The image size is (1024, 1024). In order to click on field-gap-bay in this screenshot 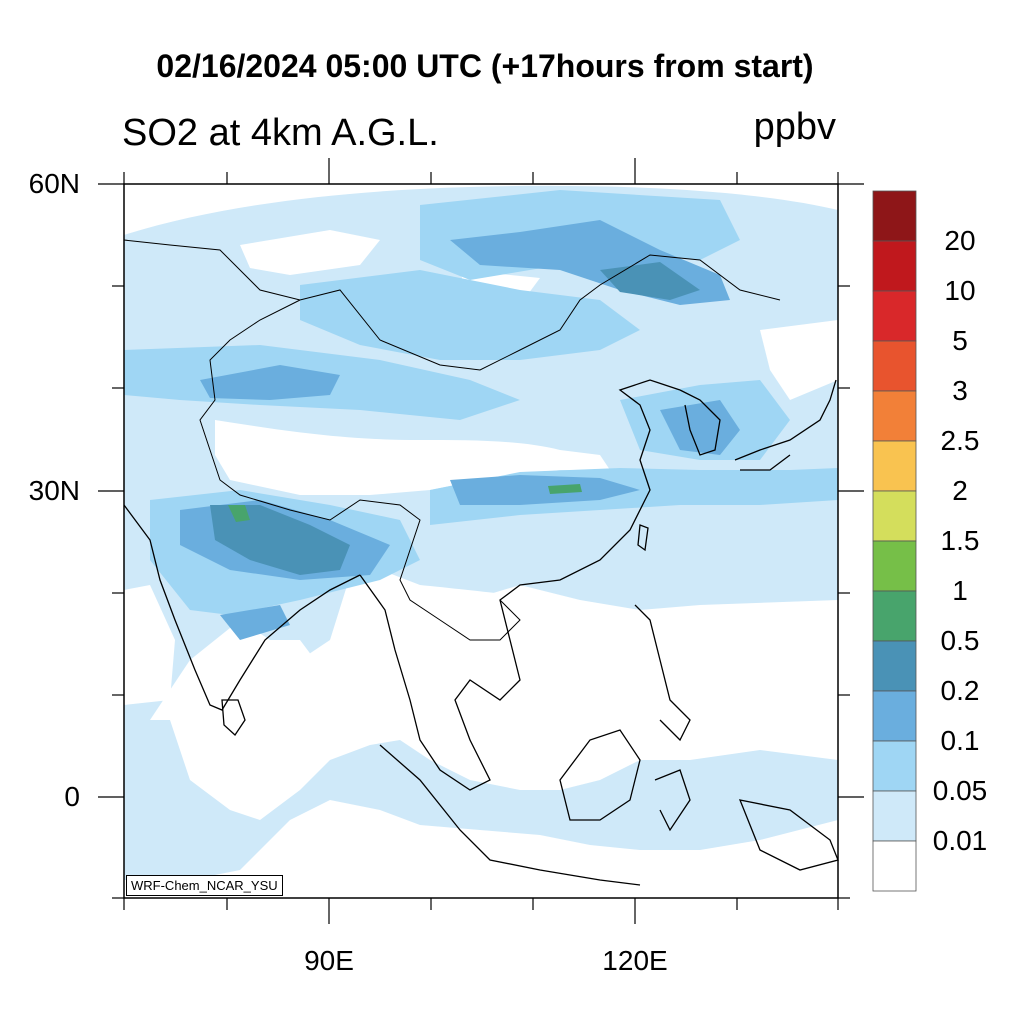, I will do `click(272, 690)`.